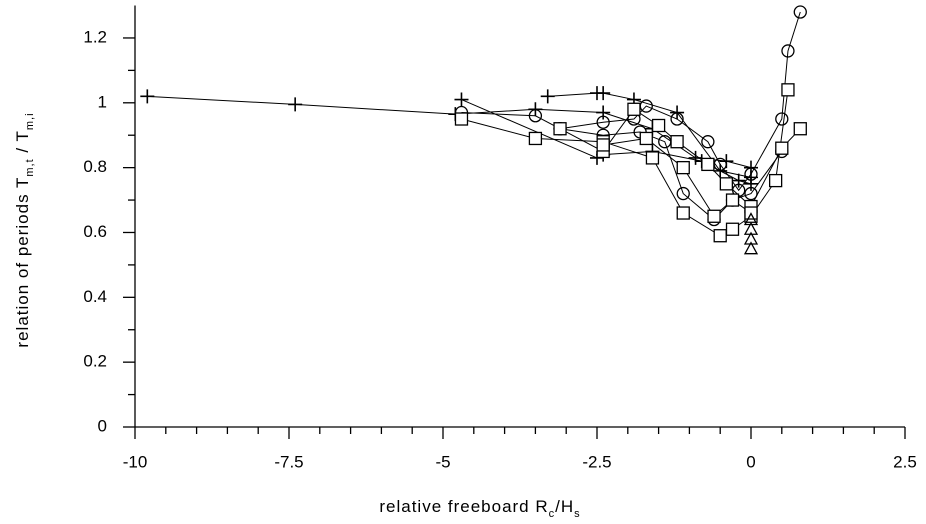 This screenshot has height=524, width=926. What do you see at coordinates (750, 461) in the screenshot?
I see `x-tick-label: 0` at bounding box center [750, 461].